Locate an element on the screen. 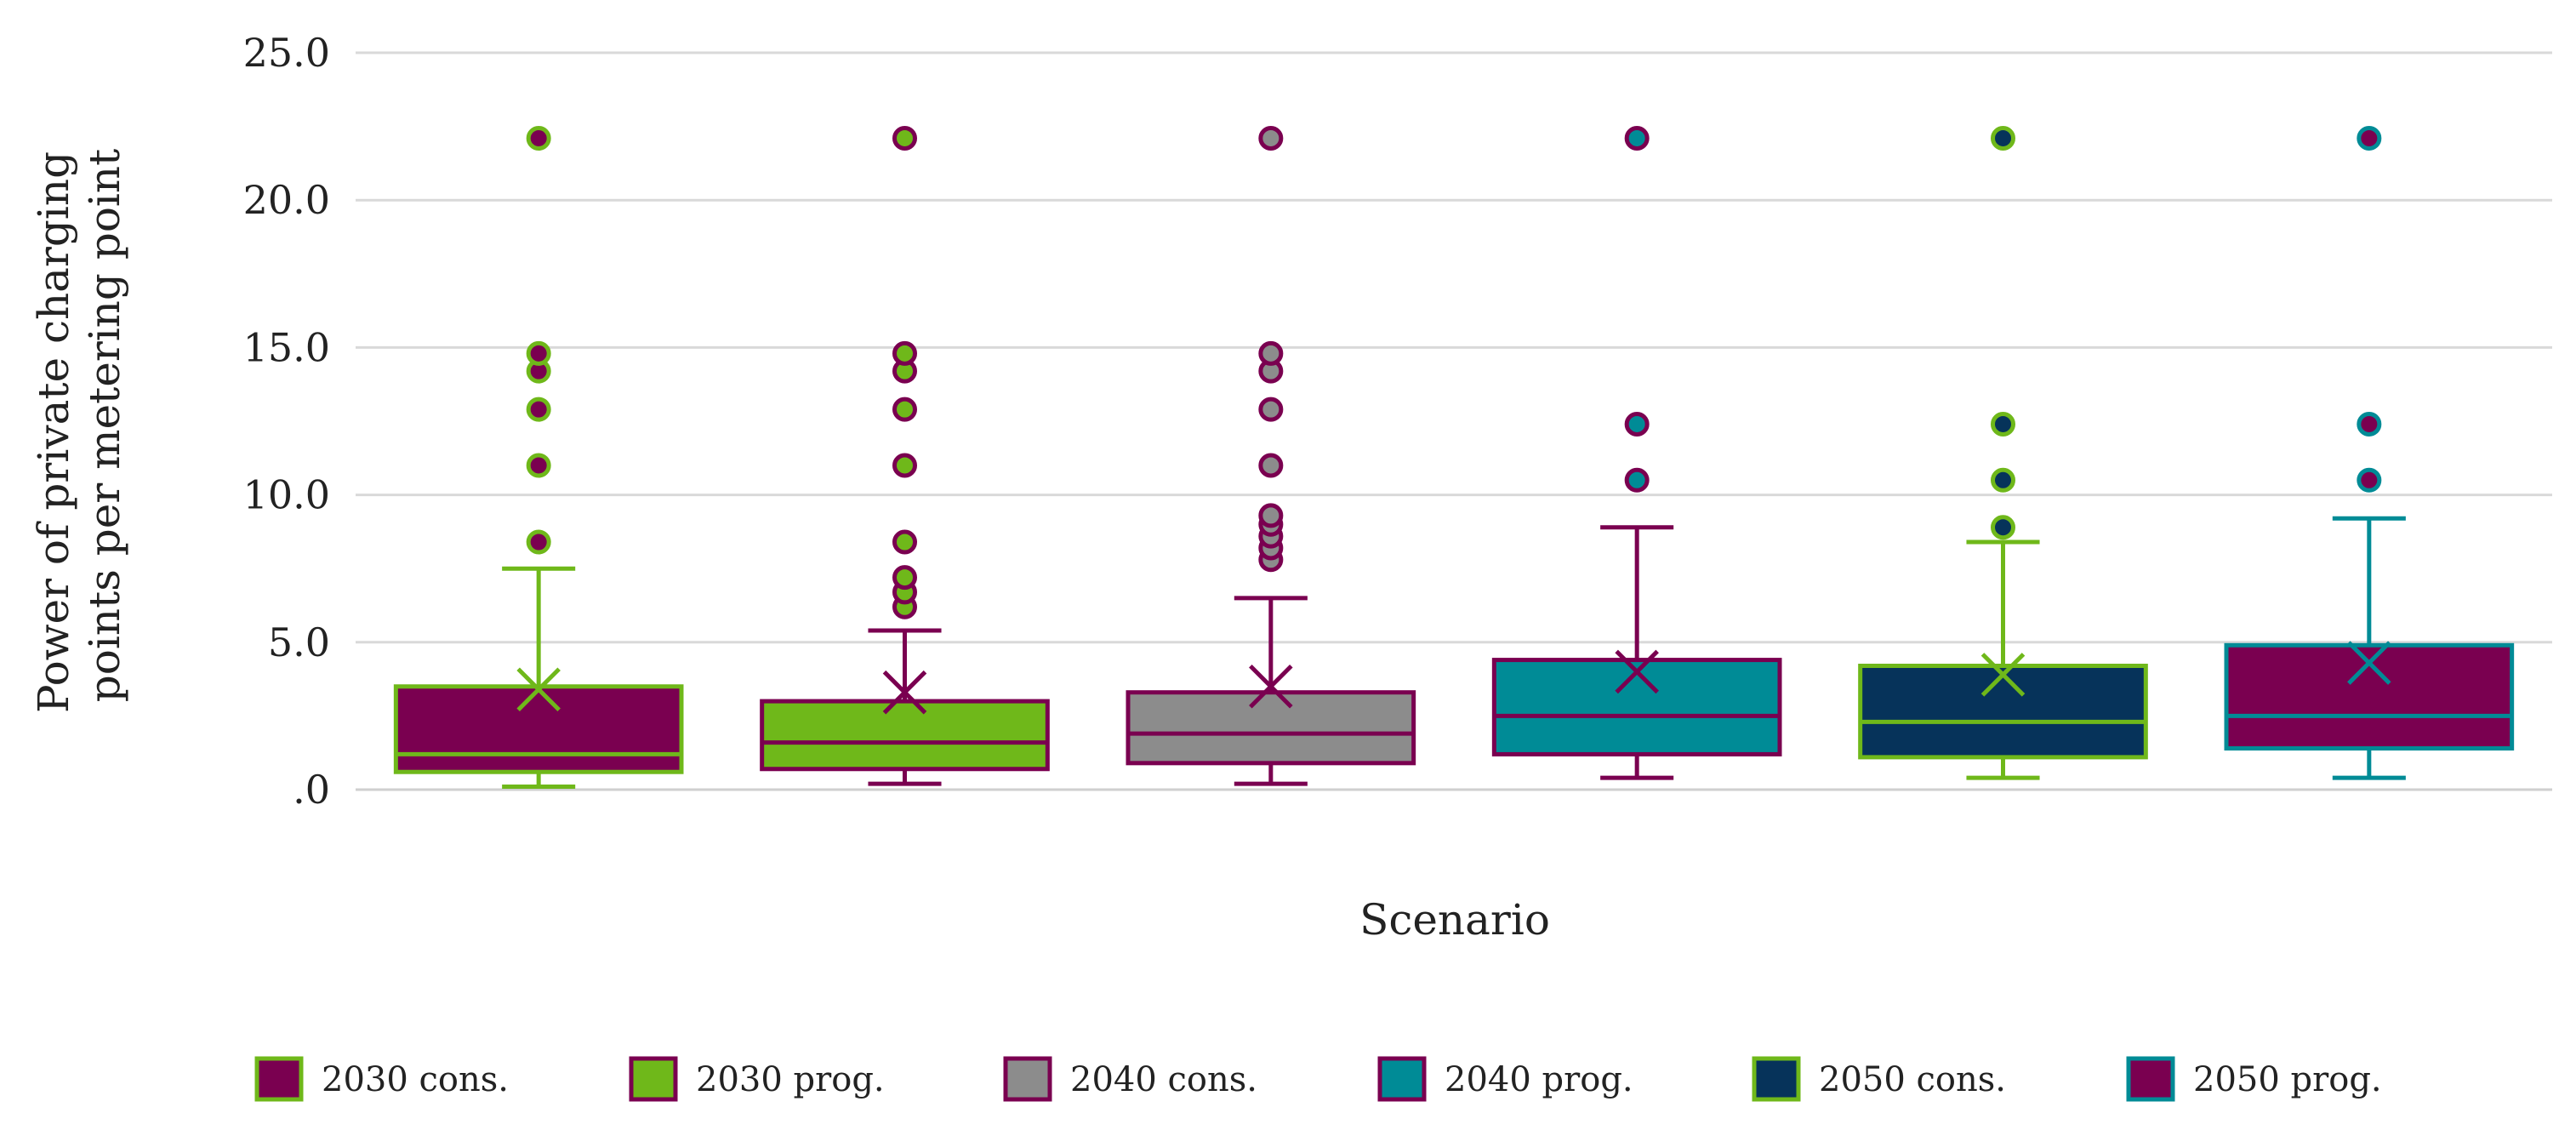 This screenshot has height=1130, width=2576. legend-item: 2040 cons. is located at coordinates (1130, 1079).